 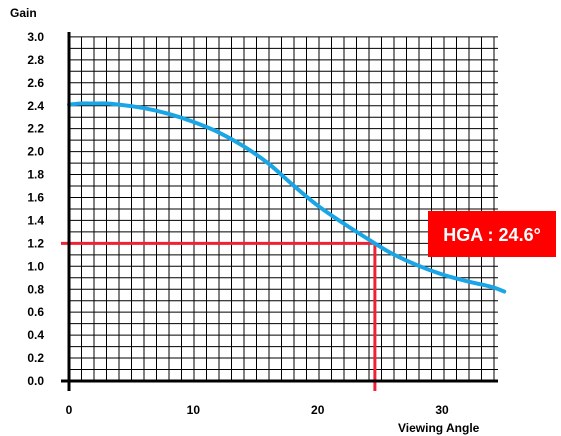 I want to click on y-tick-label: 0.0, so click(x=35, y=381).